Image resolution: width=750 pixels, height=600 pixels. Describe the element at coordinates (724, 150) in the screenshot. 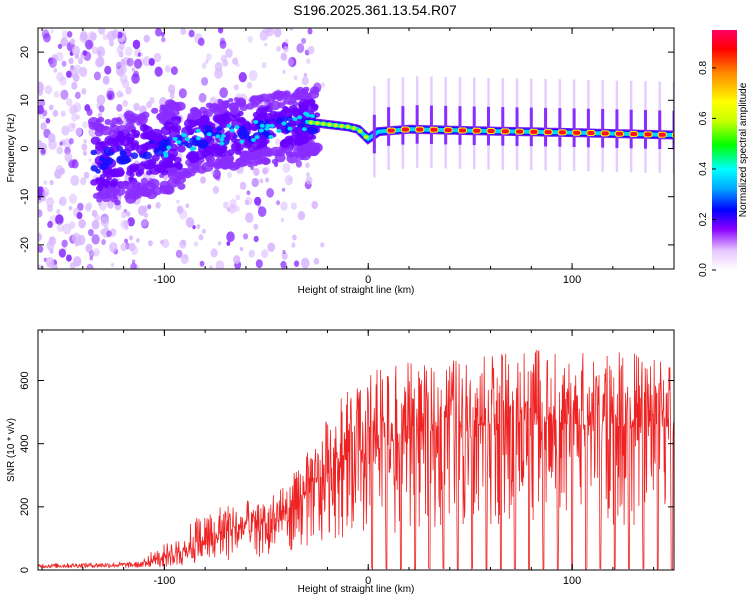

I see `colorbar-gradient` at that location.